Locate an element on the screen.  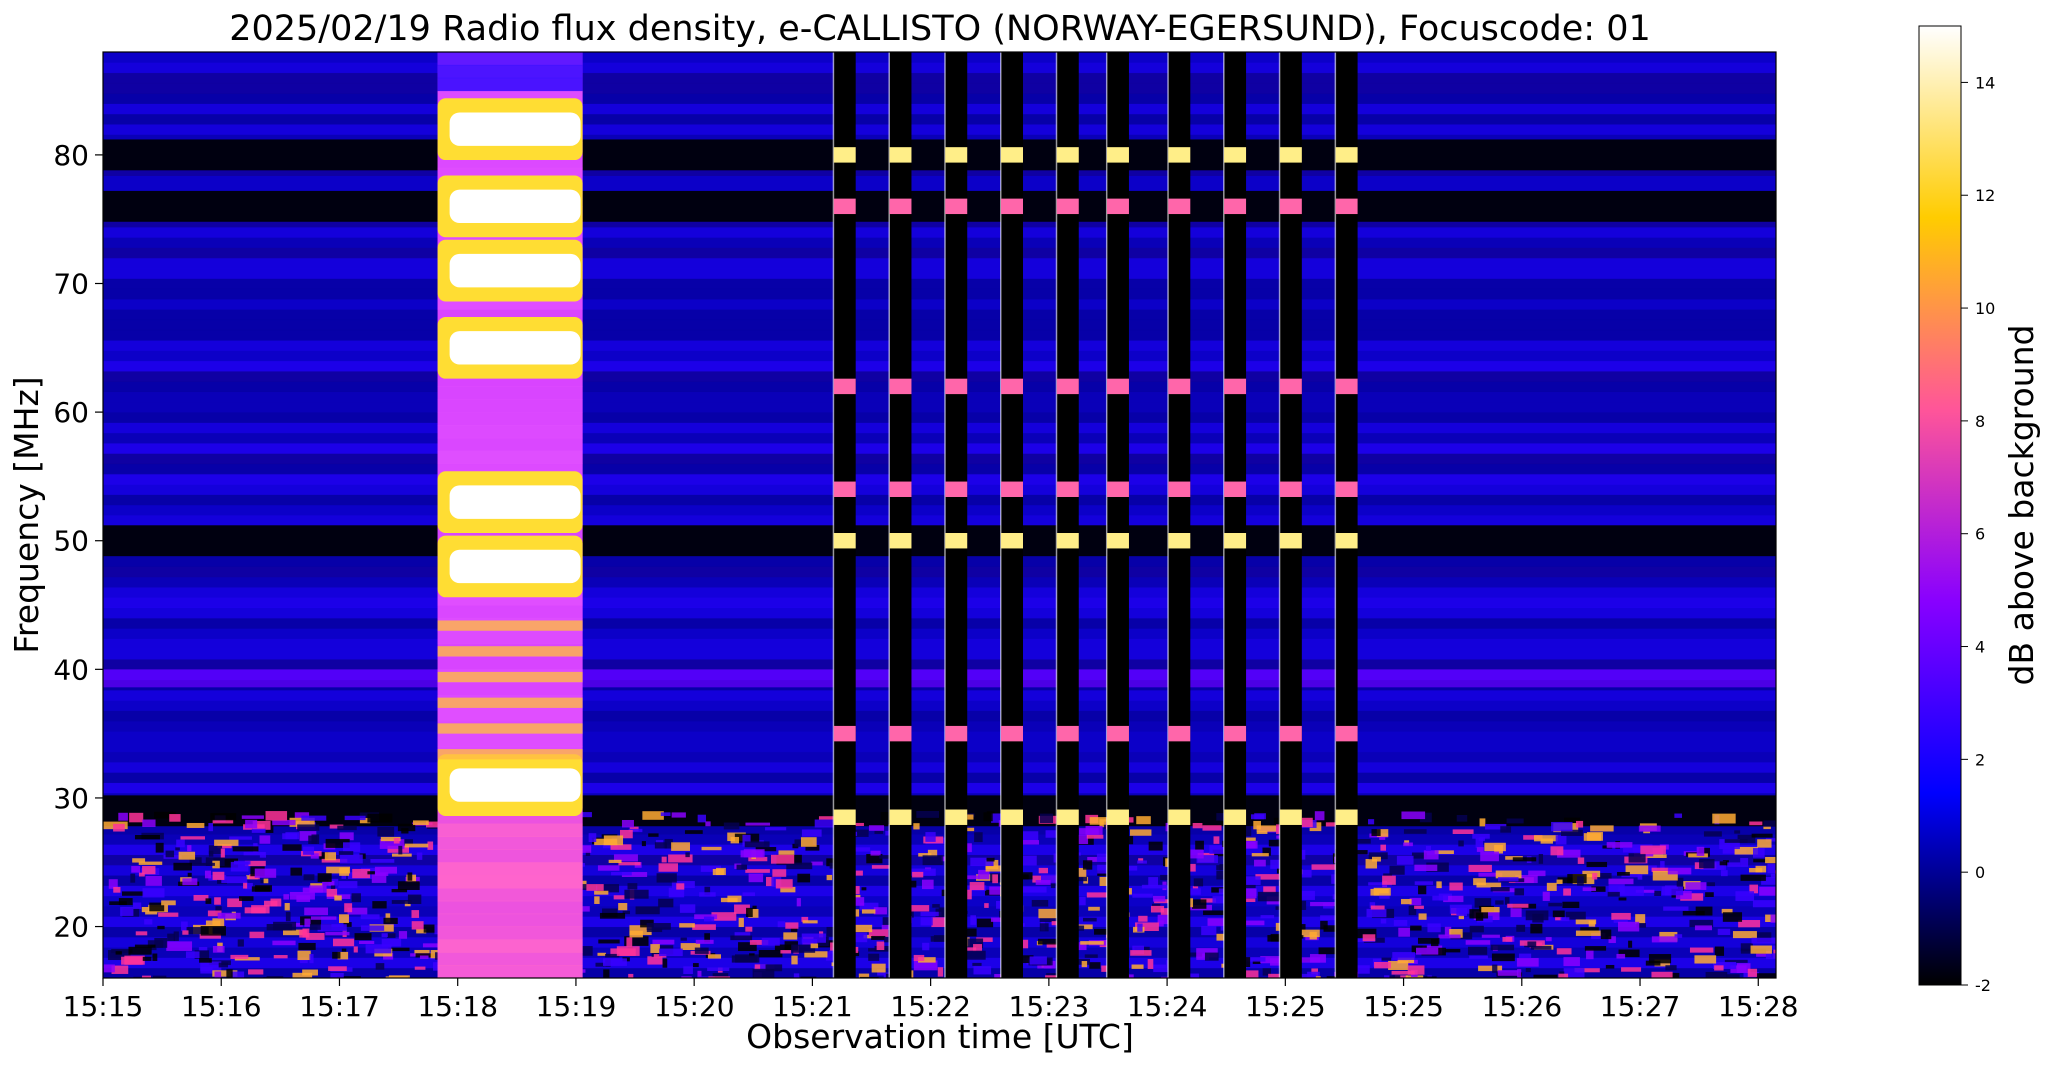
dark-frequency-band is located at coordinates (939, 541).